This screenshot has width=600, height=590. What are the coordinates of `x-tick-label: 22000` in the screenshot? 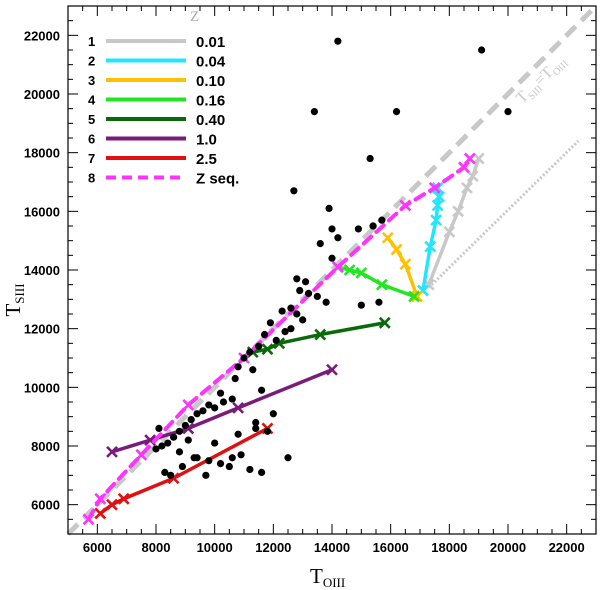 It's located at (567, 547).